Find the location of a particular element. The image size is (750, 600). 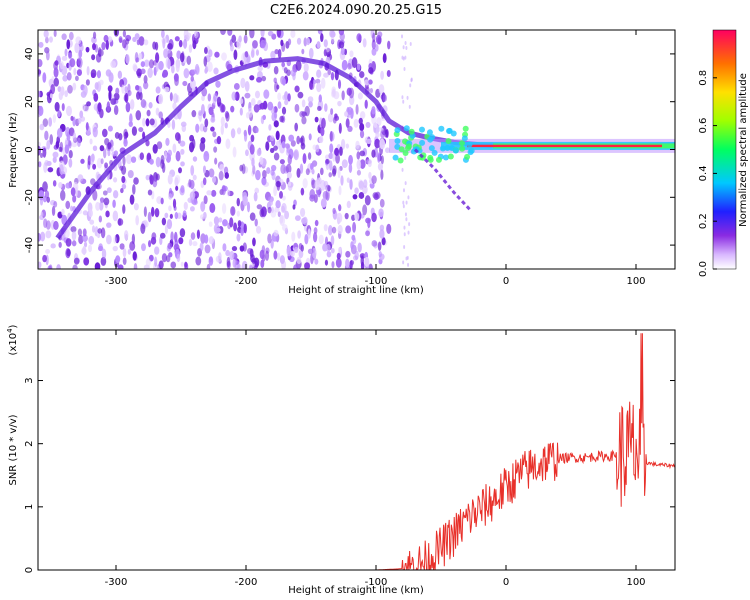

colorbar-tick-label: 0.2 is located at coordinates (703, 221).